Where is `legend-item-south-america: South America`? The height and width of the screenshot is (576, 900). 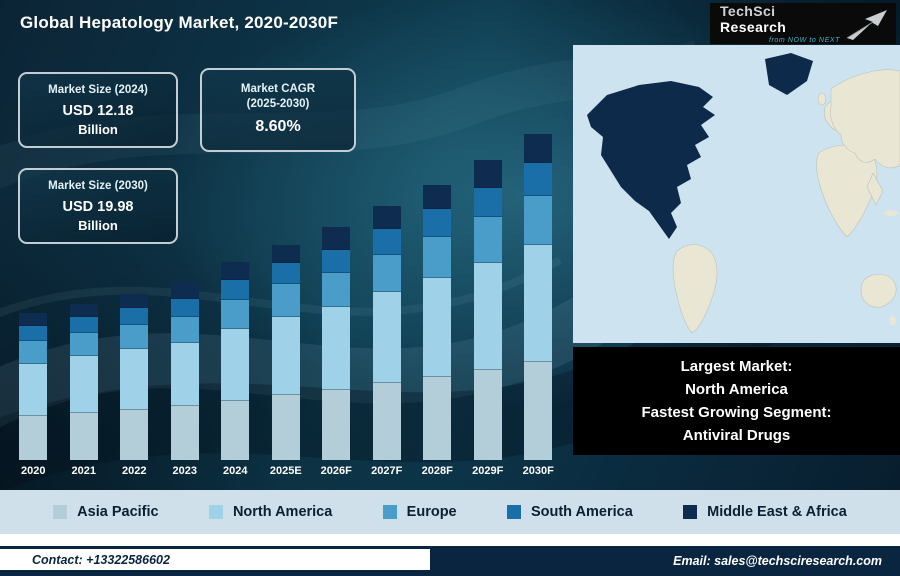
legend-item-south-america: South America is located at coordinates (569, 512).